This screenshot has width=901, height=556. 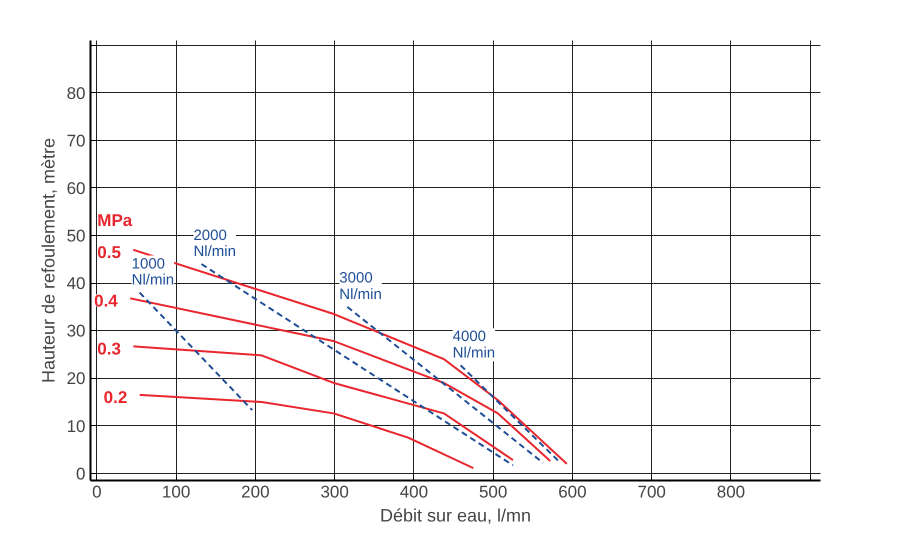 I want to click on x-tick-label: 200, so click(x=255, y=492).